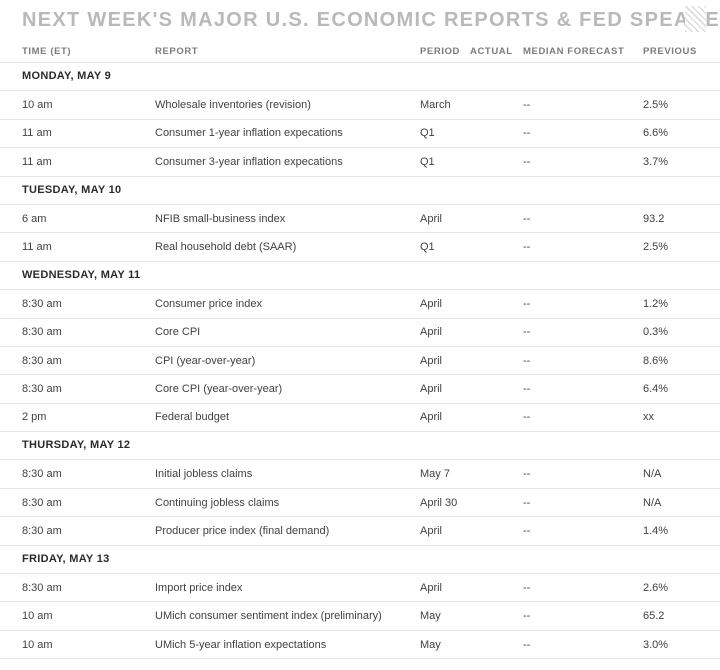 The height and width of the screenshot is (670, 720). I want to click on day-header-row-wednesday-may-11: WEDNESDAY, MAY 11, so click(360, 276).